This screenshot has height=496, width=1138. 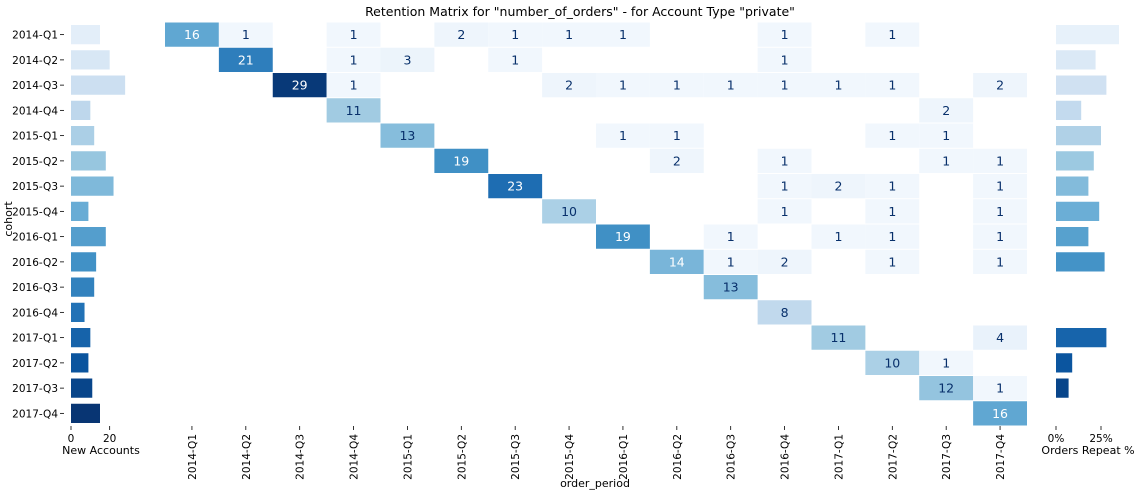 I want to click on cell-value-label: 13, so click(x=407, y=135).